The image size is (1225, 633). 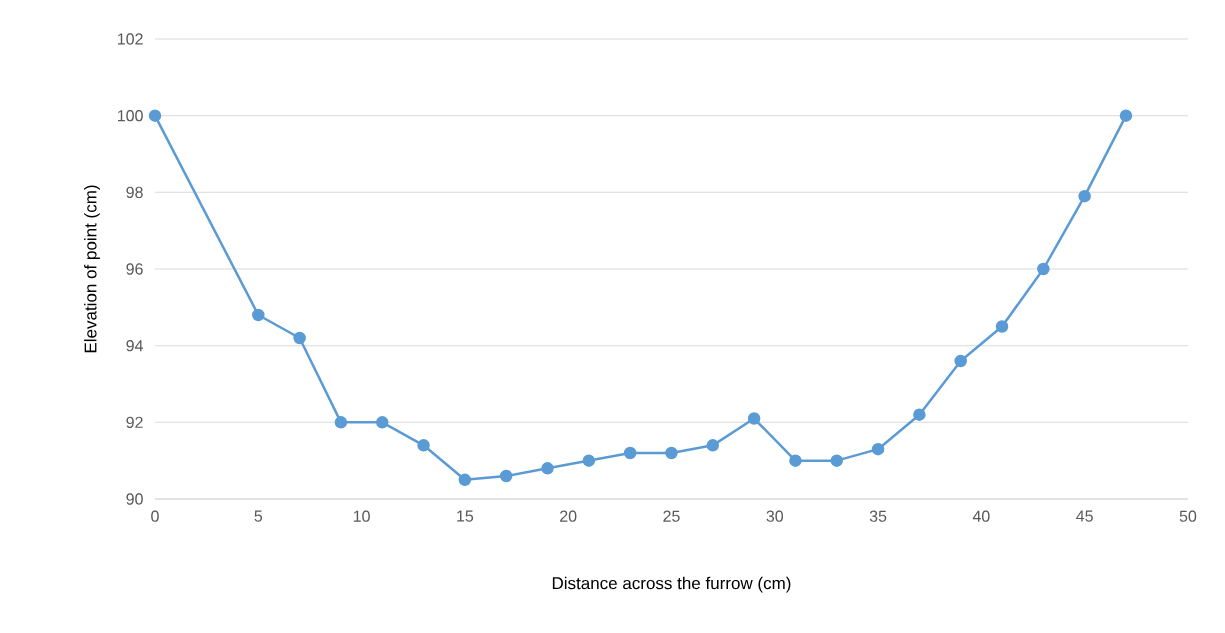 What do you see at coordinates (1084, 516) in the screenshot?
I see `x-tick-label: 45` at bounding box center [1084, 516].